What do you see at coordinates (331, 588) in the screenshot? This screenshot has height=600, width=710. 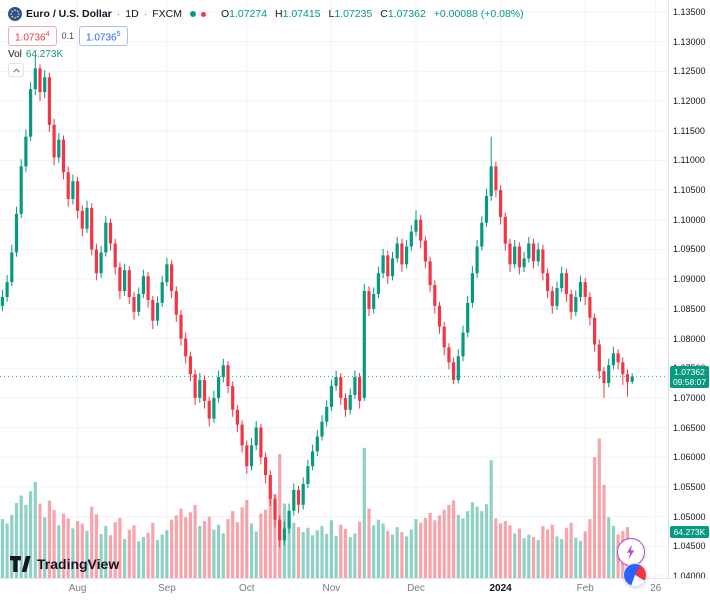 I see `time-tick-label: Nov` at bounding box center [331, 588].